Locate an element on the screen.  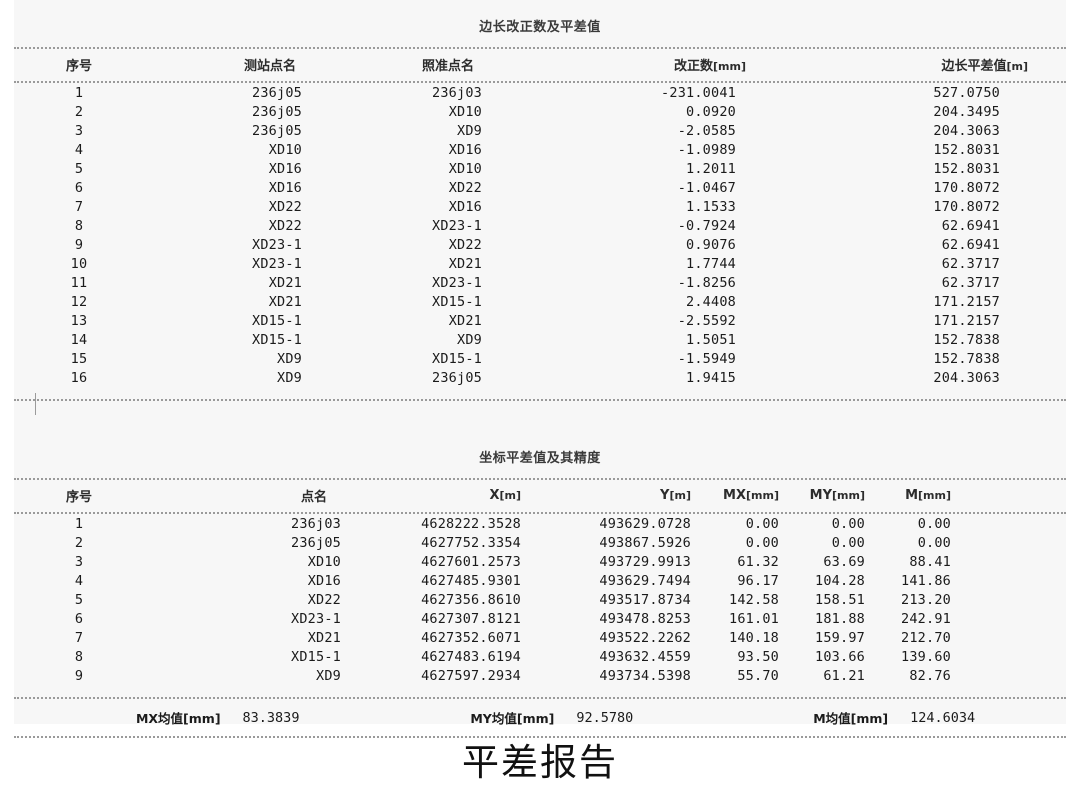
cell-index: 7 is located at coordinates (79, 637).